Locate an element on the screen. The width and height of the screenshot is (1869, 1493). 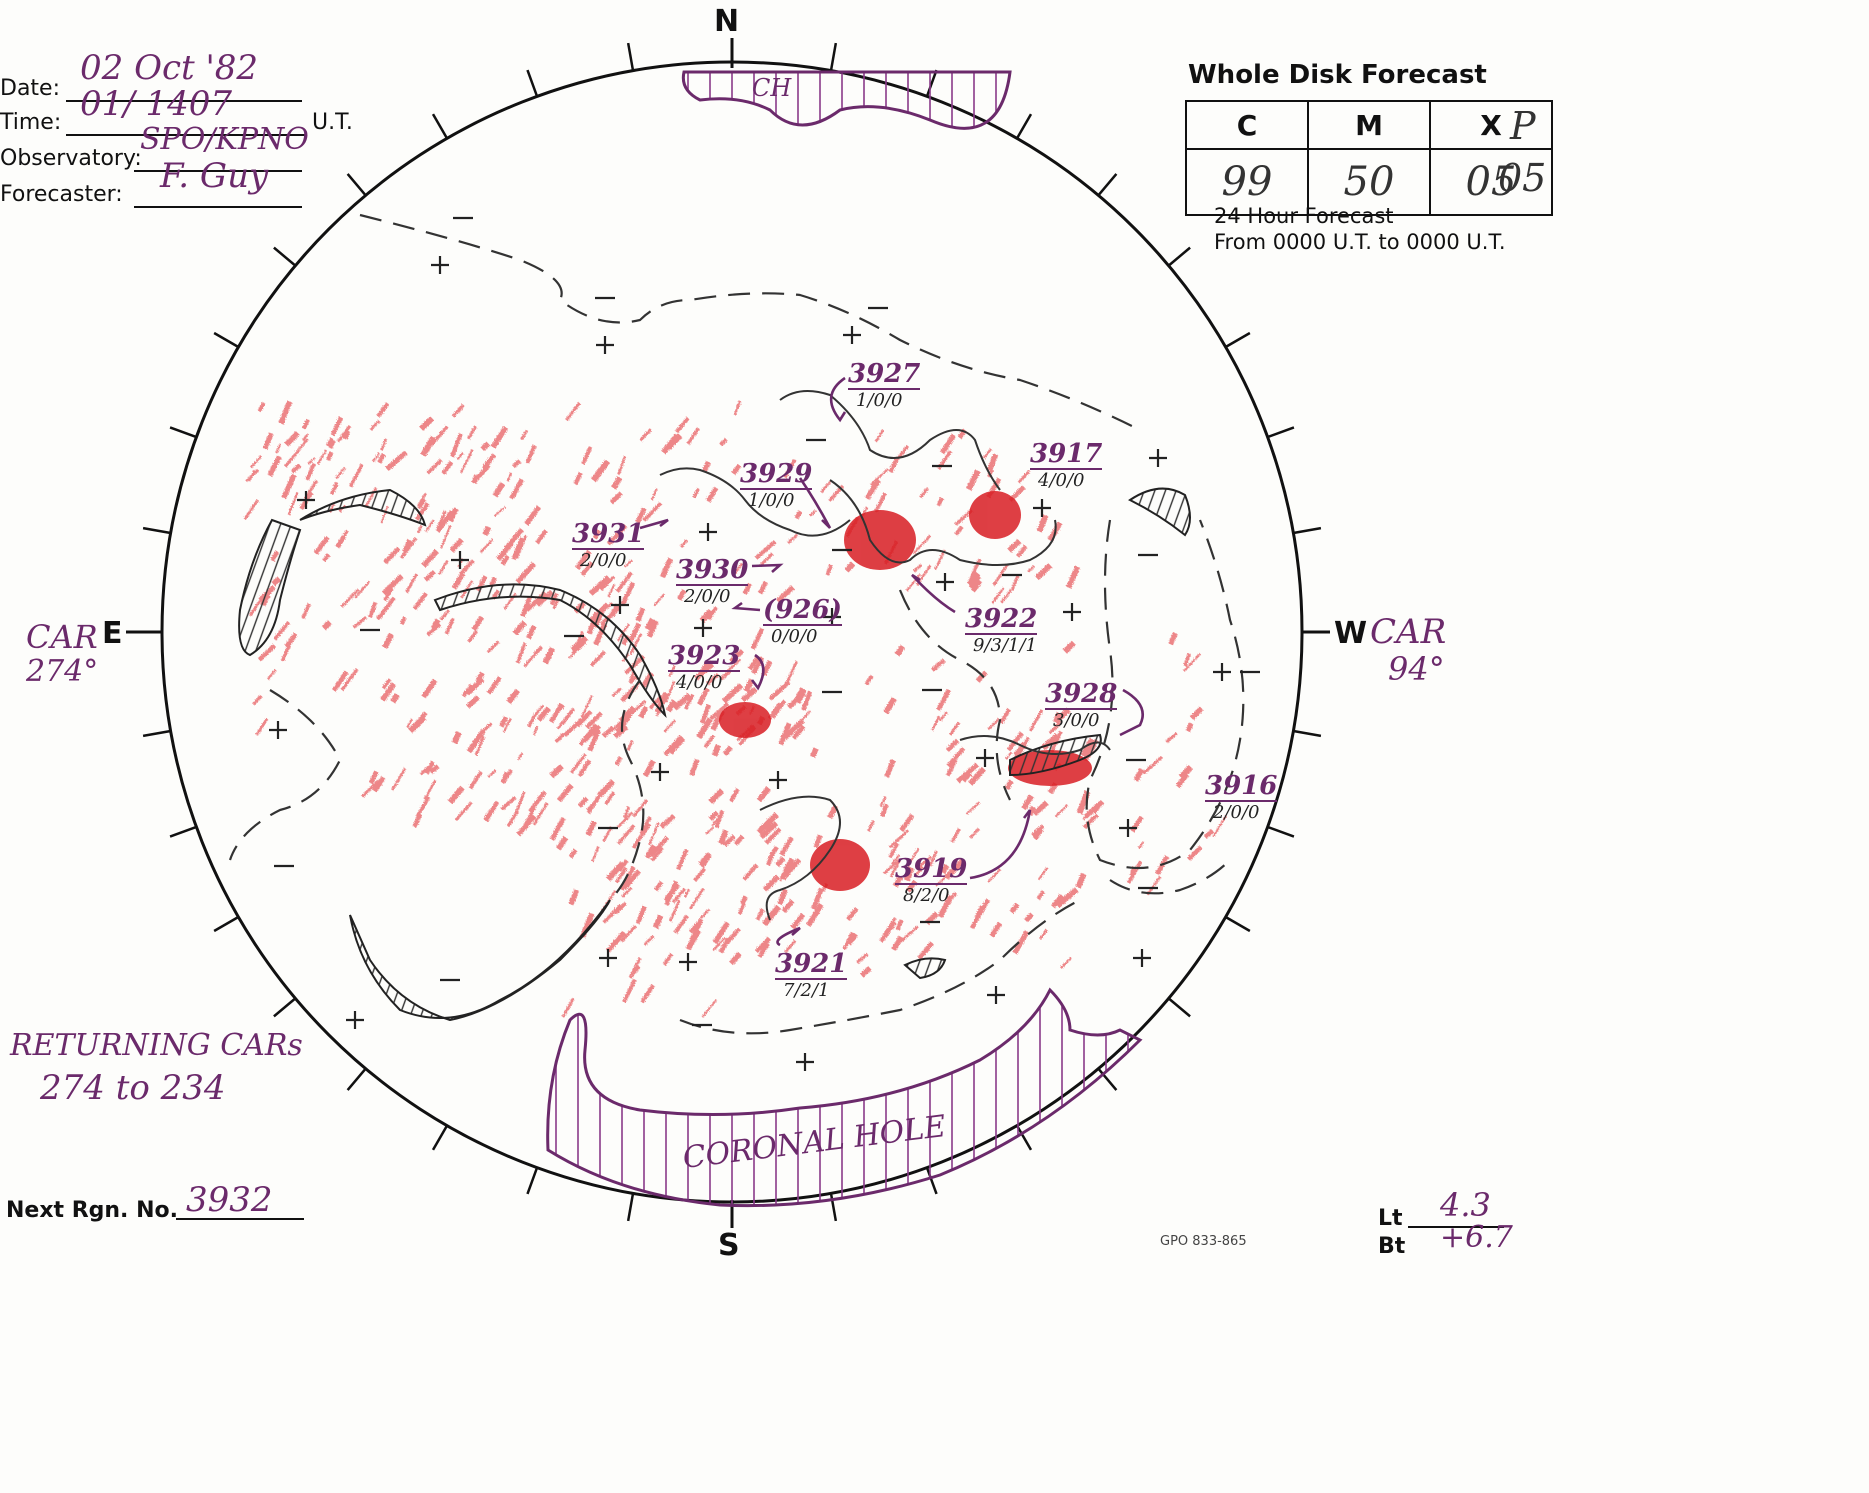
region-label: 3922 9/3/1/1 is located at coordinates (1001, 631).